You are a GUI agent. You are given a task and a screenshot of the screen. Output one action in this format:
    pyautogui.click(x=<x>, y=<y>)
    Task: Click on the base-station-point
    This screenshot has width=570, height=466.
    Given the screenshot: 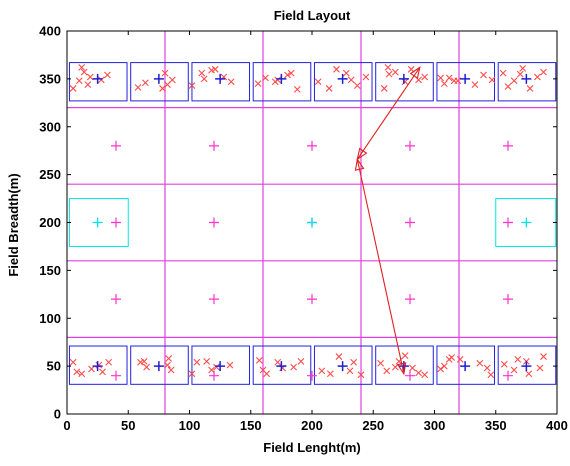 What is the action you would take?
    pyautogui.click(x=312, y=222)
    